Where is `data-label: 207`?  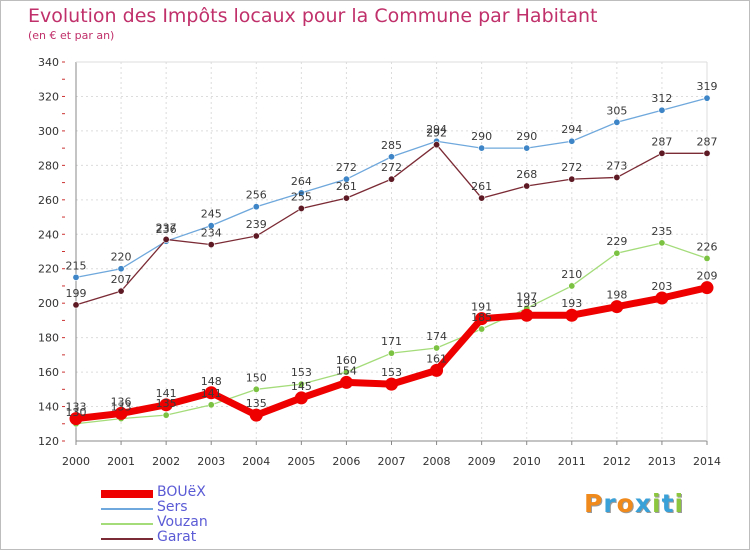
data-label: 207 is located at coordinates (121, 279).